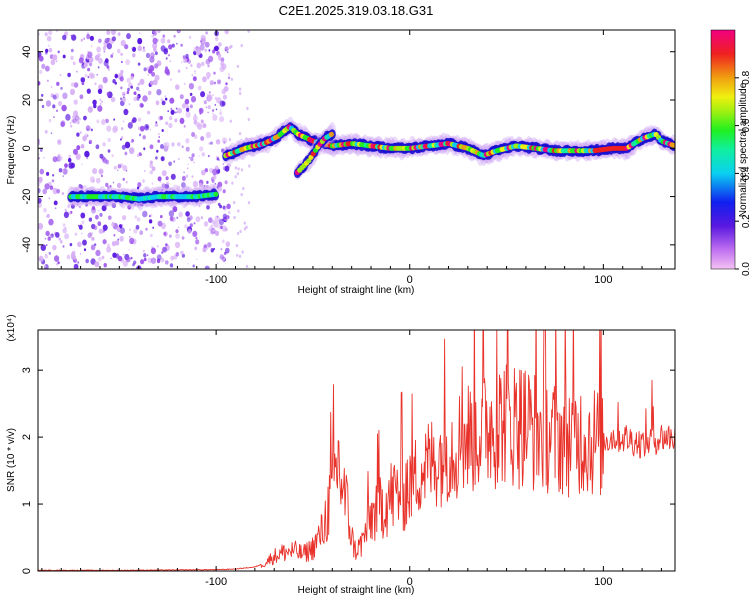 This screenshot has width=750, height=600. Describe the element at coordinates (410, 582) in the screenshot. I see `snr-xtick-label: 0` at that location.